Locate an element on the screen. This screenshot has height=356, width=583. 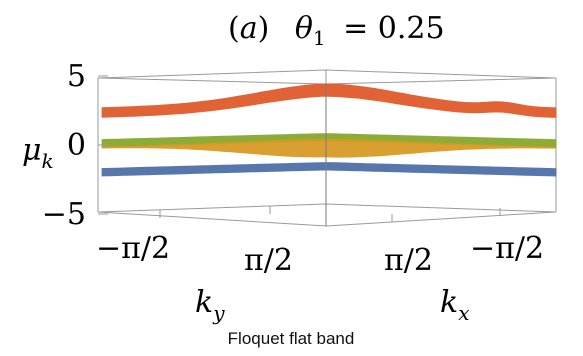
right-tick-label-1: −π/2 is located at coordinates (507, 248).